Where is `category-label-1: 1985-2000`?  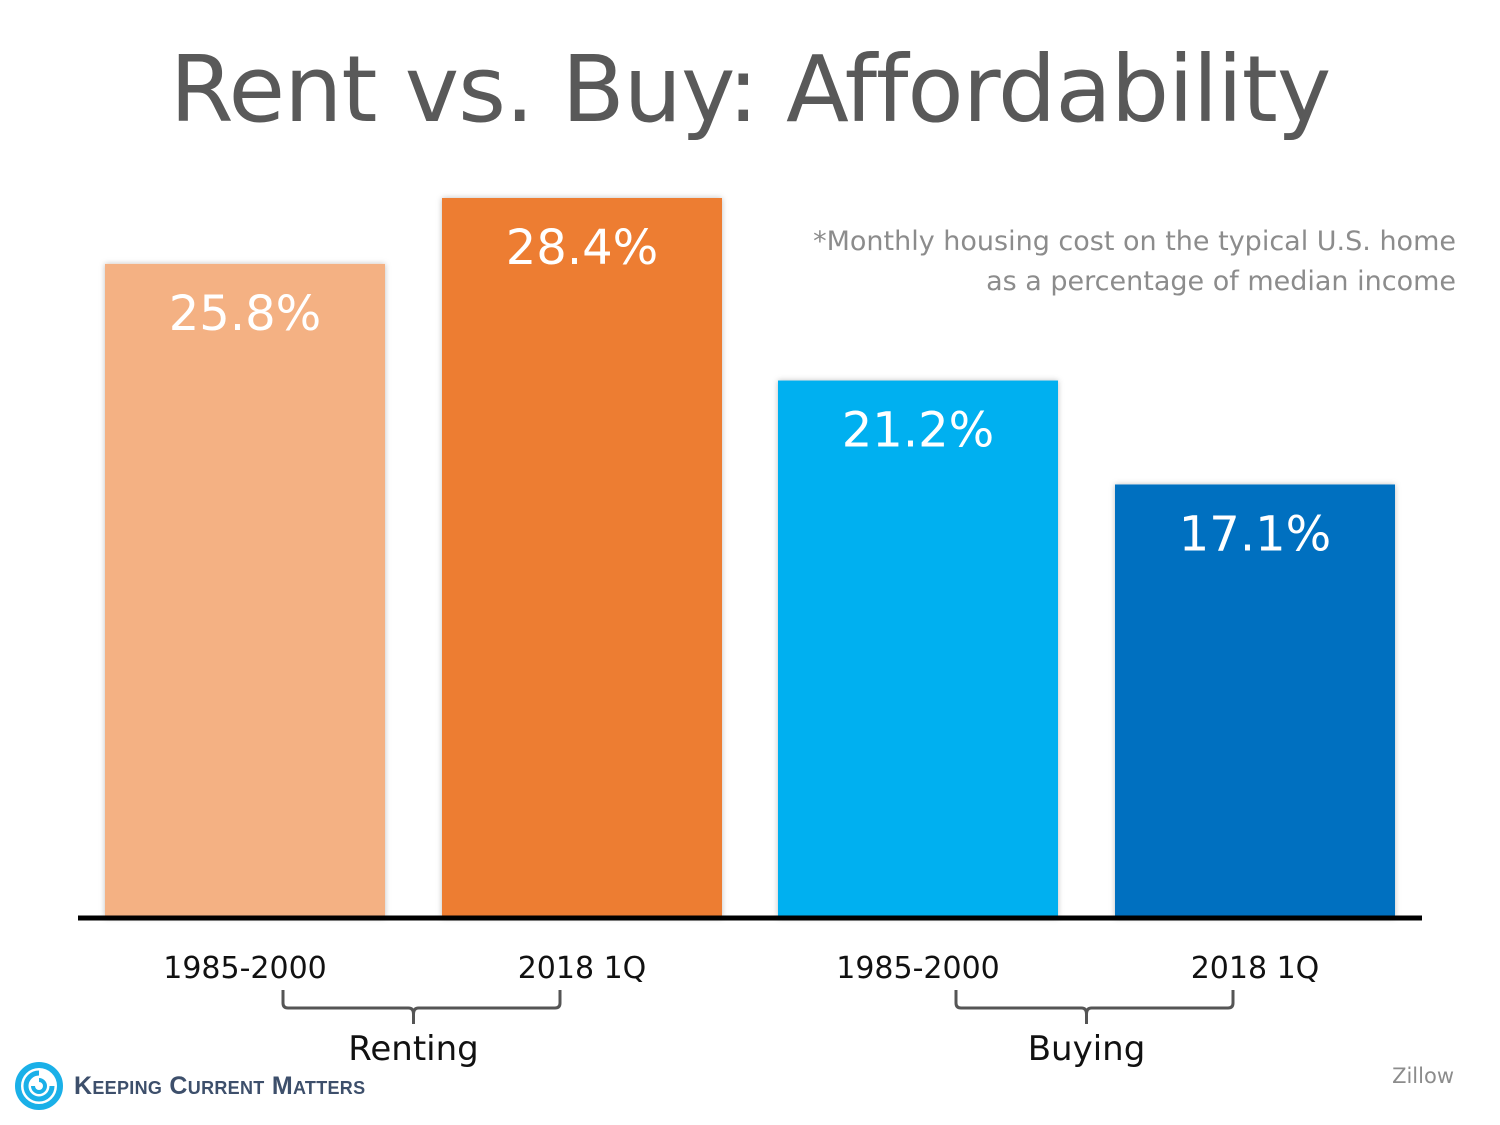 category-label-1: 1985-2000 is located at coordinates (245, 968).